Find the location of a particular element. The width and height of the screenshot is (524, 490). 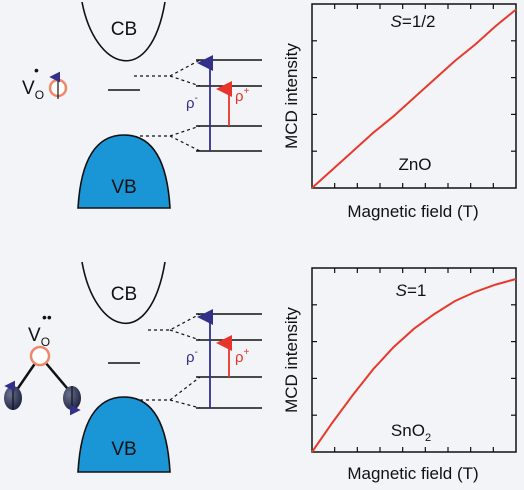

vacancy-charge-dots: •• is located at coordinates (47, 317).